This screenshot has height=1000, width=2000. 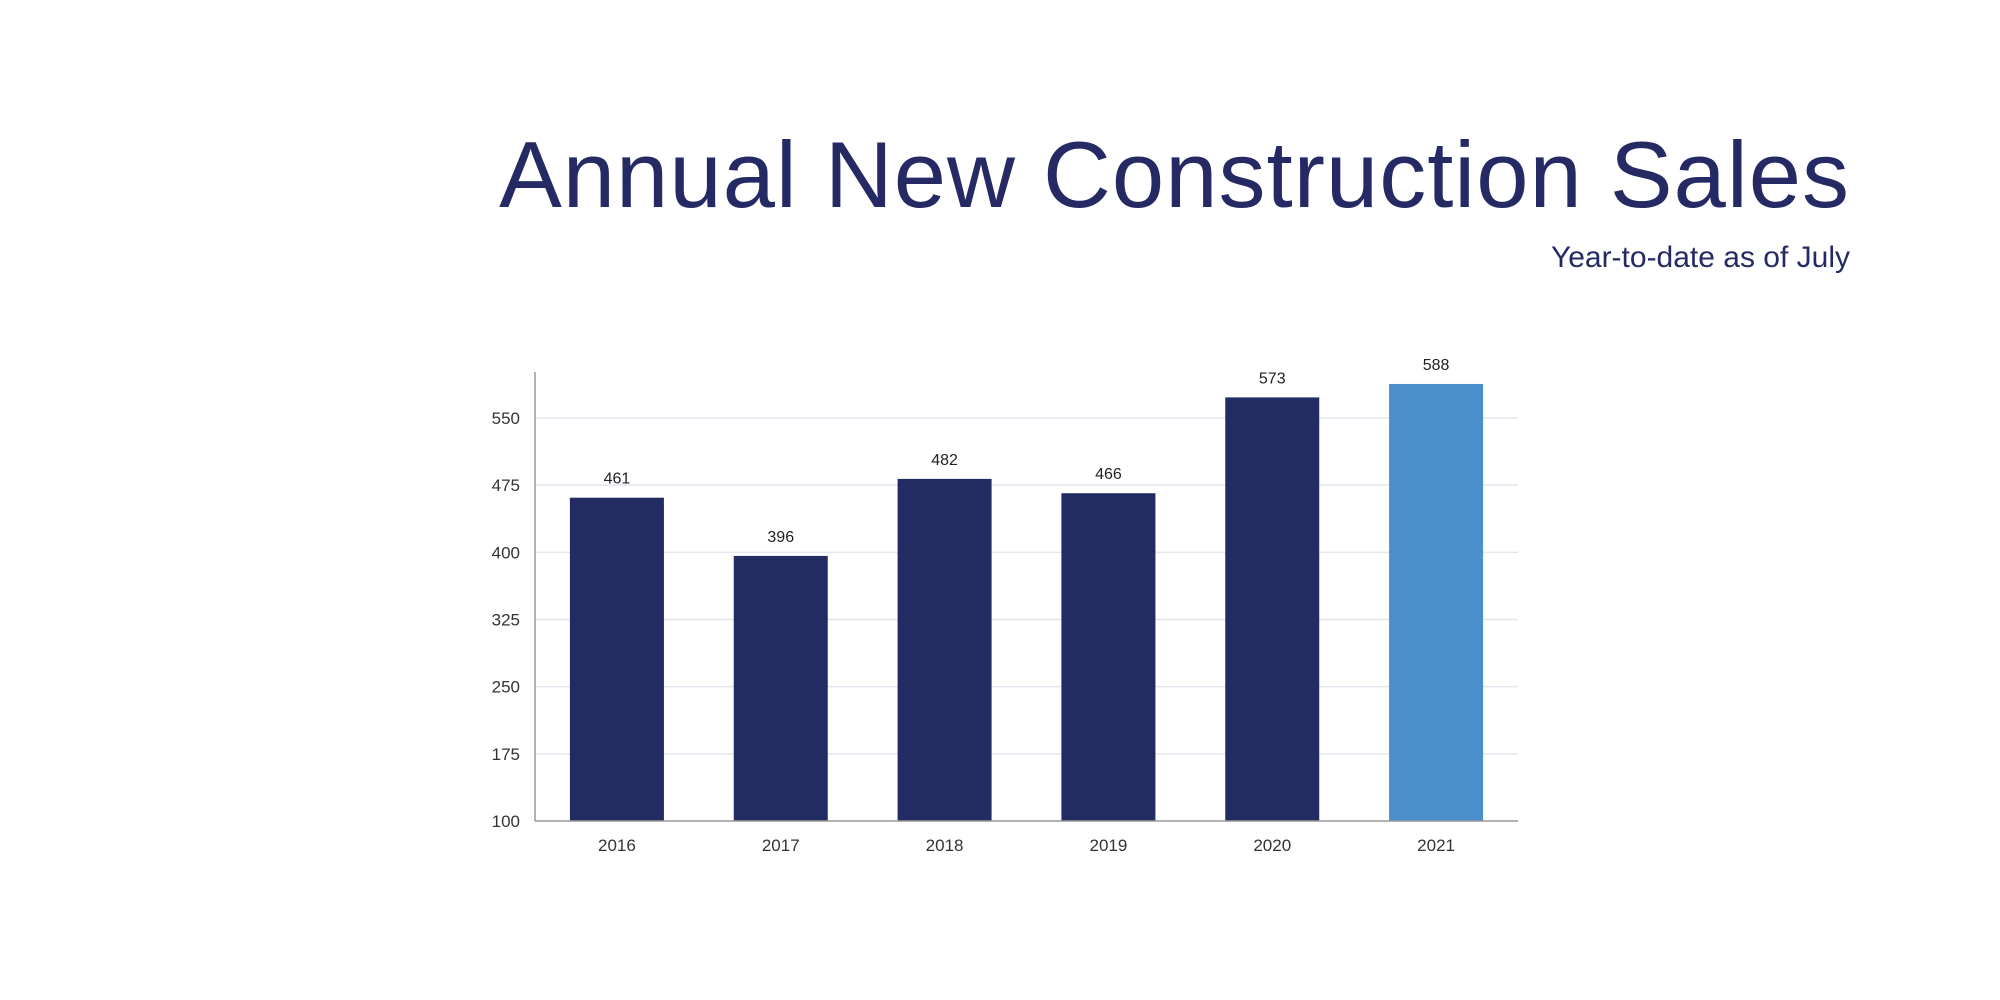 What do you see at coordinates (1272, 378) in the screenshot?
I see `data-label: 573` at bounding box center [1272, 378].